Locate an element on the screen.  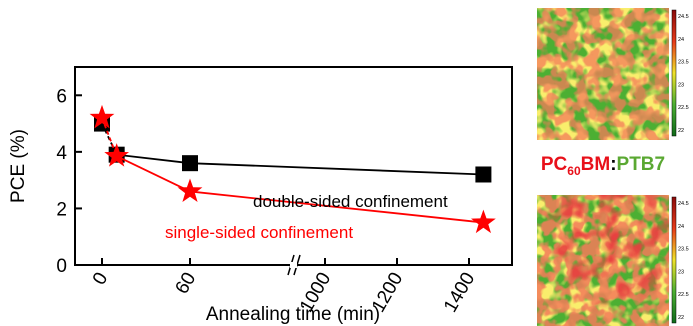
material-label: PC60BM:PTB7 is located at coordinates (603, 166).